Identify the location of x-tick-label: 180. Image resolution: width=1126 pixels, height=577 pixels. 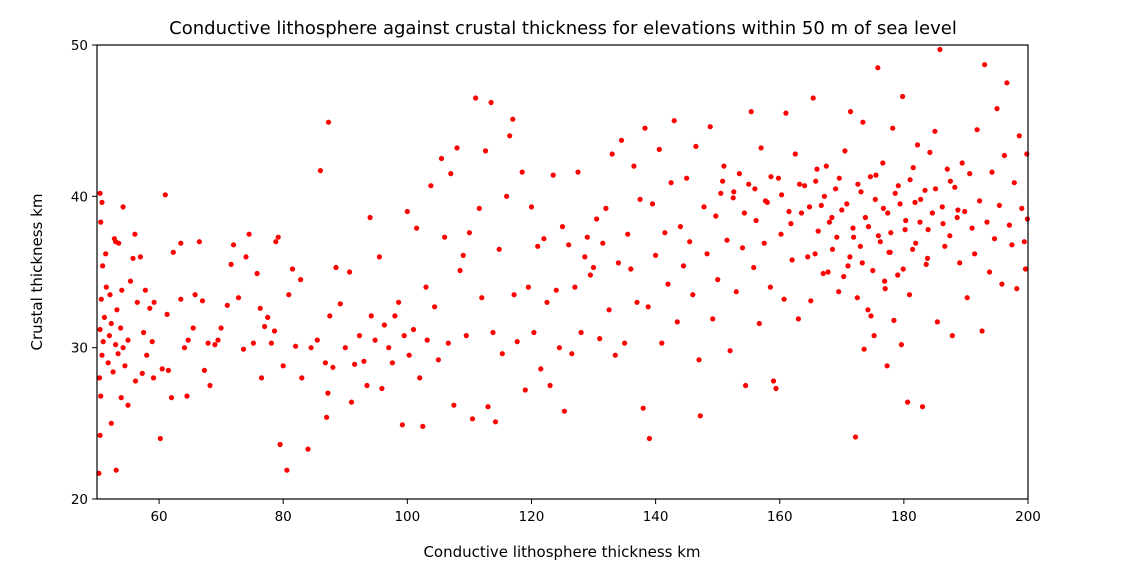
(904, 517).